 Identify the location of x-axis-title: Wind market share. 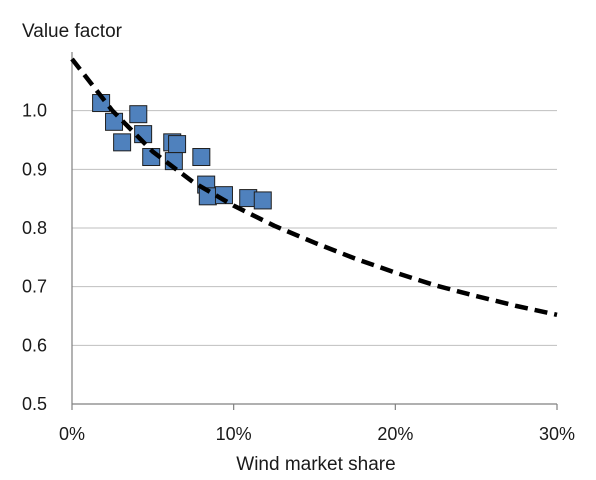
(315, 464).